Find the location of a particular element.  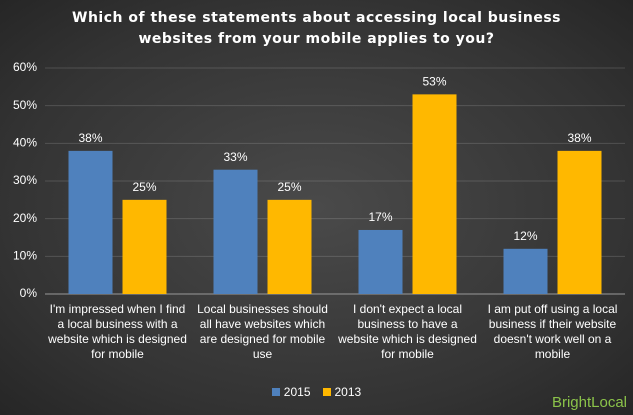

y-tick-label: 50% is located at coordinates (25, 105).